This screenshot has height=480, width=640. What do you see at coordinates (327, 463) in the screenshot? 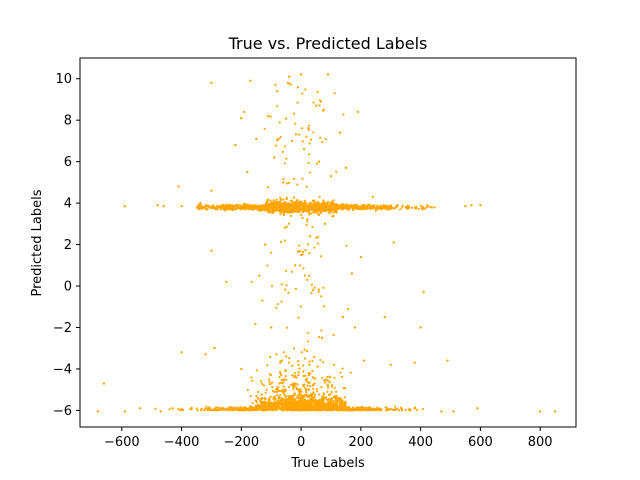
I see `x-axis-label: True Labels` at bounding box center [327, 463].